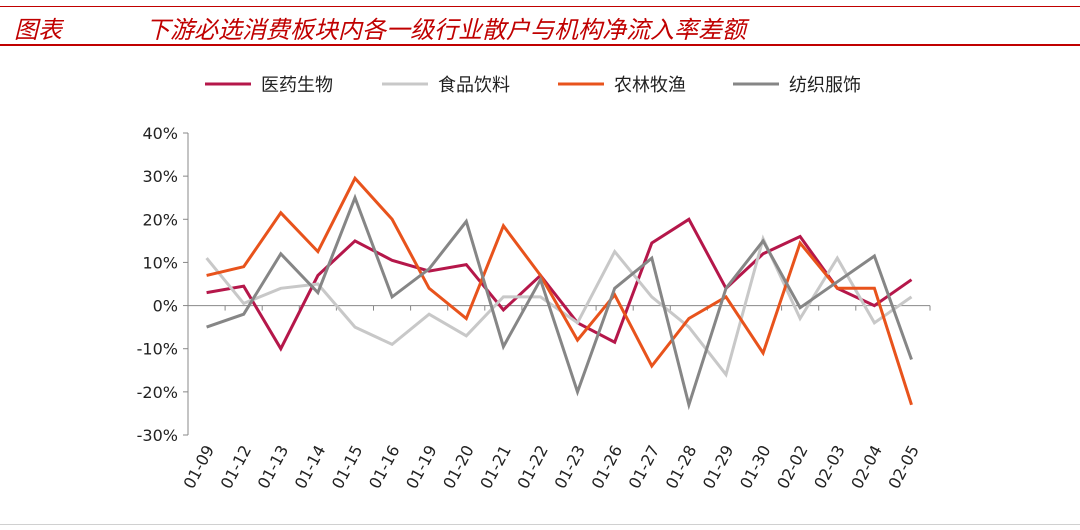 The width and height of the screenshot is (1080, 530). I want to click on figure-label: 图表, so click(38, 30).